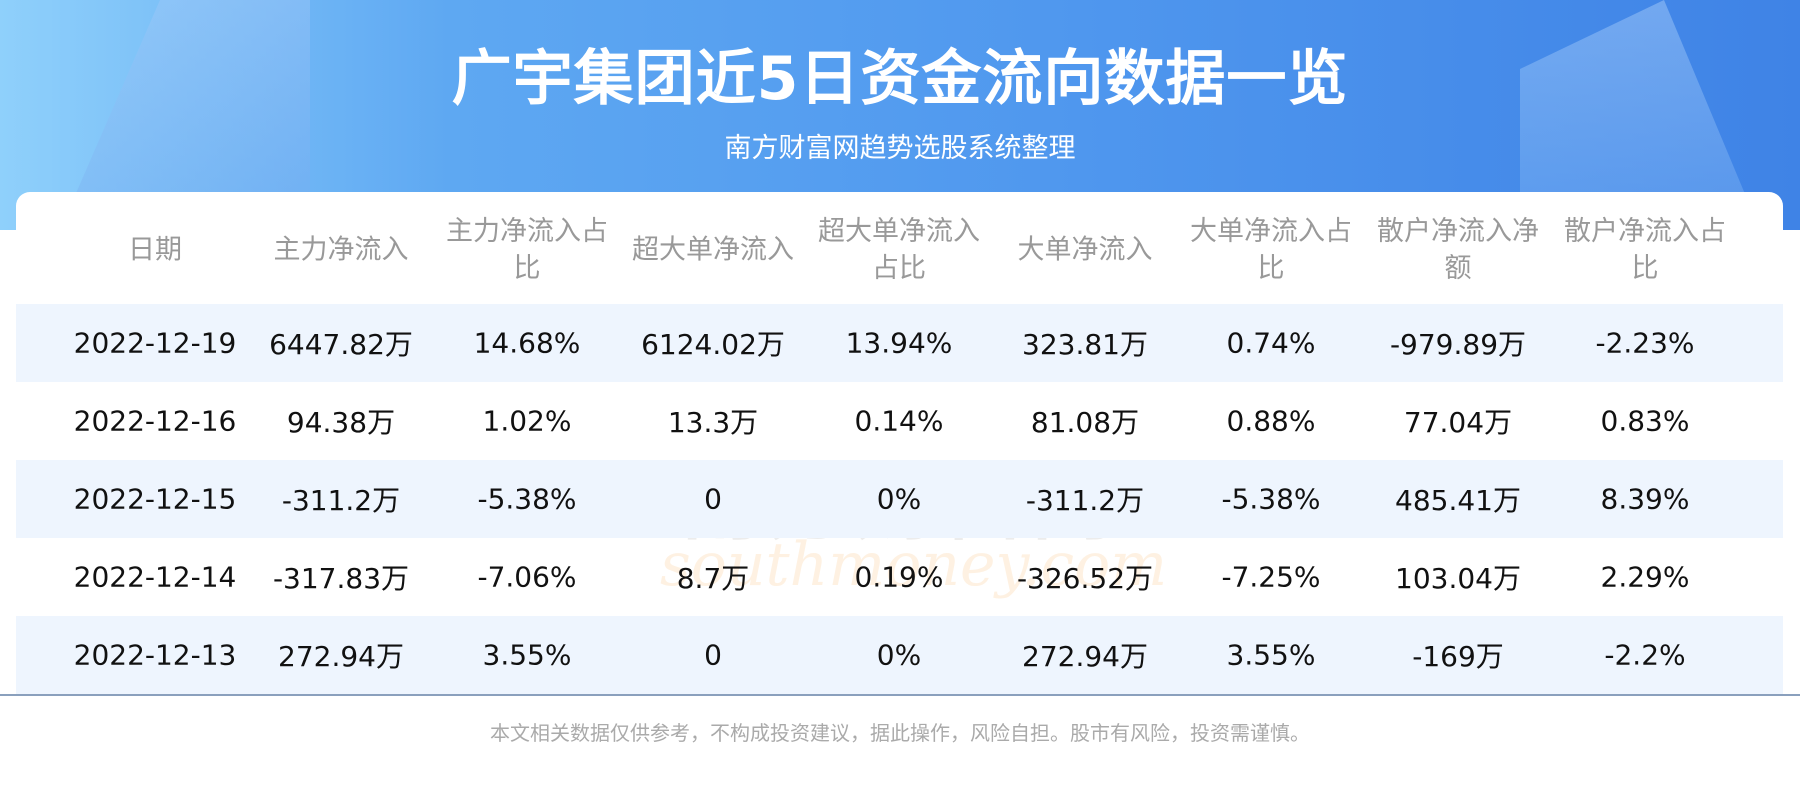 This screenshot has height=800, width=1800. What do you see at coordinates (1458, 656) in the screenshot?
I see `table-cell: -169万` at bounding box center [1458, 656].